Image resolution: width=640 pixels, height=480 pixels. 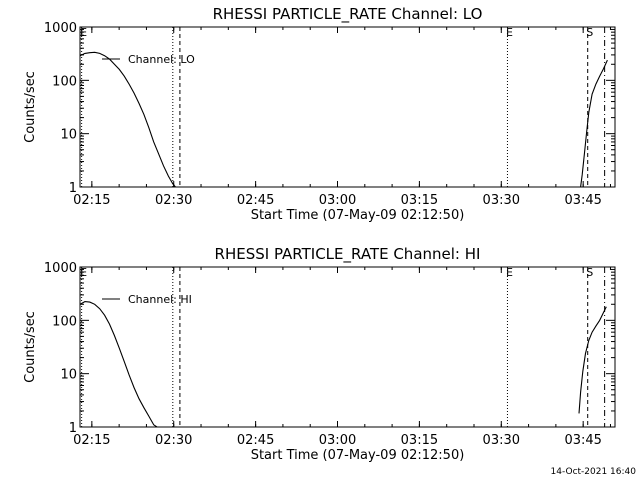 What do you see at coordinates (255, 440) in the screenshot?
I see `x-tick-label-hi: 02:45` at bounding box center [255, 440].